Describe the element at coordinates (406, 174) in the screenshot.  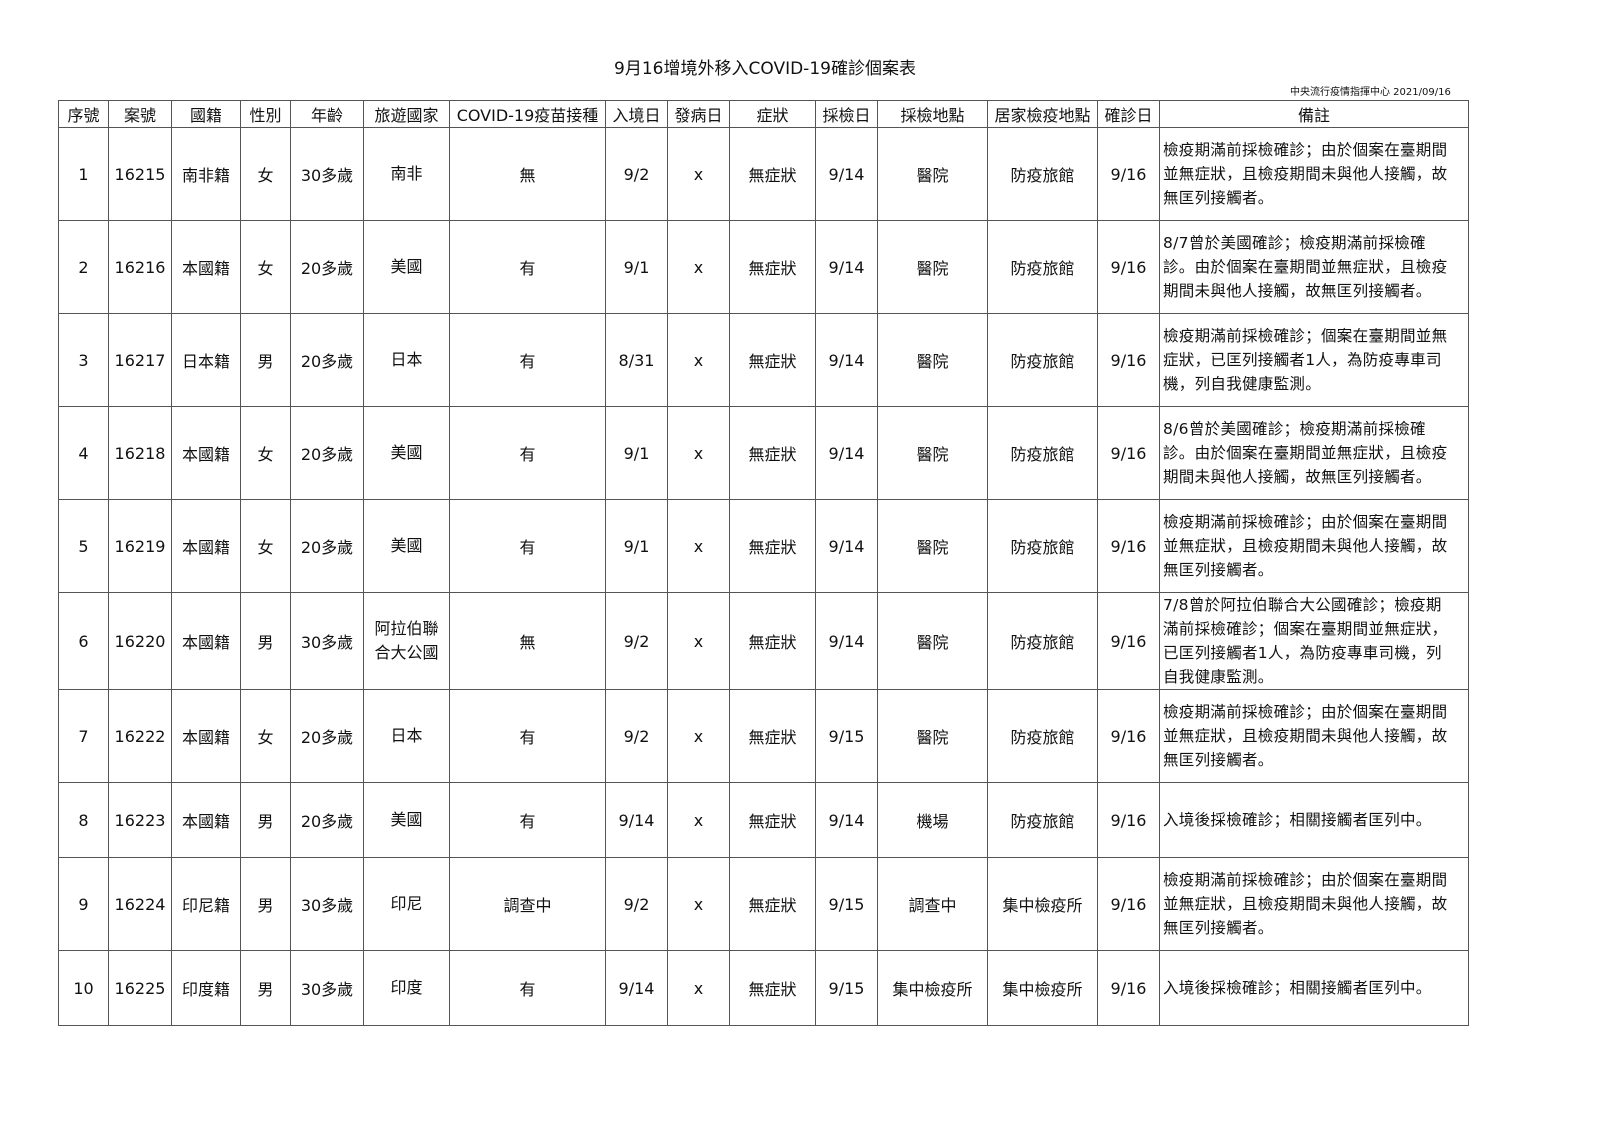
I see `cell-travel-country: 南非` at that location.